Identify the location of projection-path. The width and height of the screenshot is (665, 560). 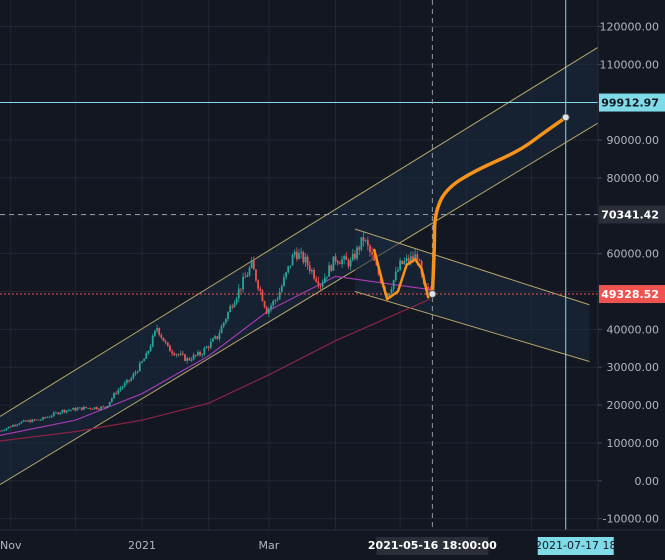
(499, 205).